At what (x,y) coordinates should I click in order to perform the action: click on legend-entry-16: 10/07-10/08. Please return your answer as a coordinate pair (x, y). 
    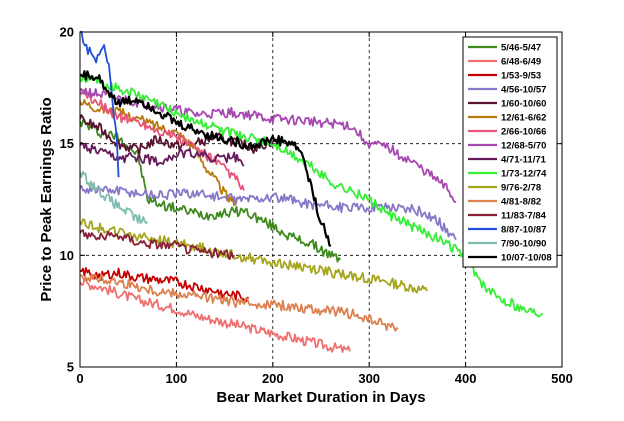
    Looking at the image, I should click on (526, 258).